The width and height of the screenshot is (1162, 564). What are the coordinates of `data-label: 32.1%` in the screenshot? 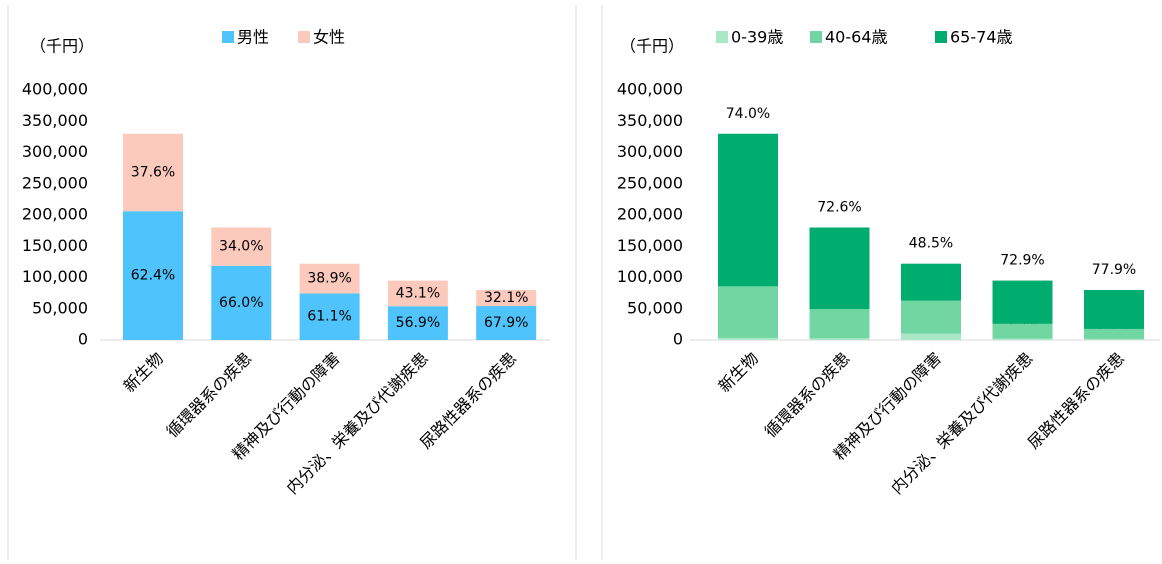 It's located at (506, 298).